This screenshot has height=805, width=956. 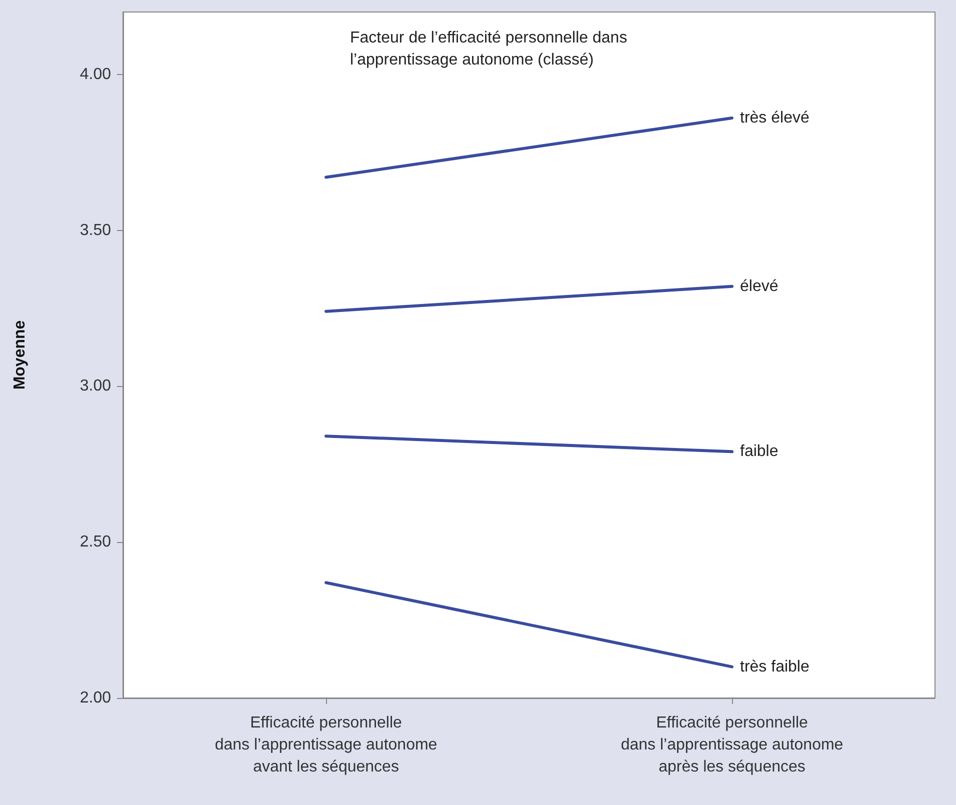 I want to click on y-tick-label: 4.00, so click(x=96, y=74).